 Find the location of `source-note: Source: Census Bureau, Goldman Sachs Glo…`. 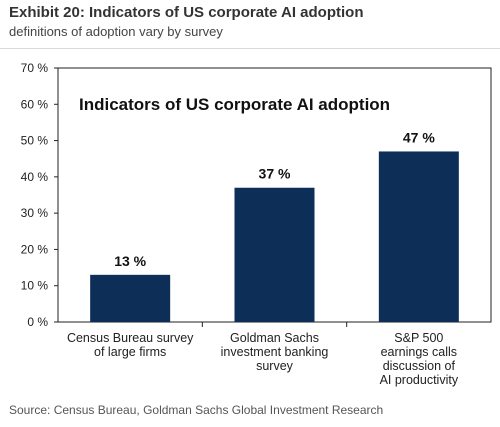

source-note: Source: Census Bureau, Goldman Sachs Glo… is located at coordinates (196, 410).